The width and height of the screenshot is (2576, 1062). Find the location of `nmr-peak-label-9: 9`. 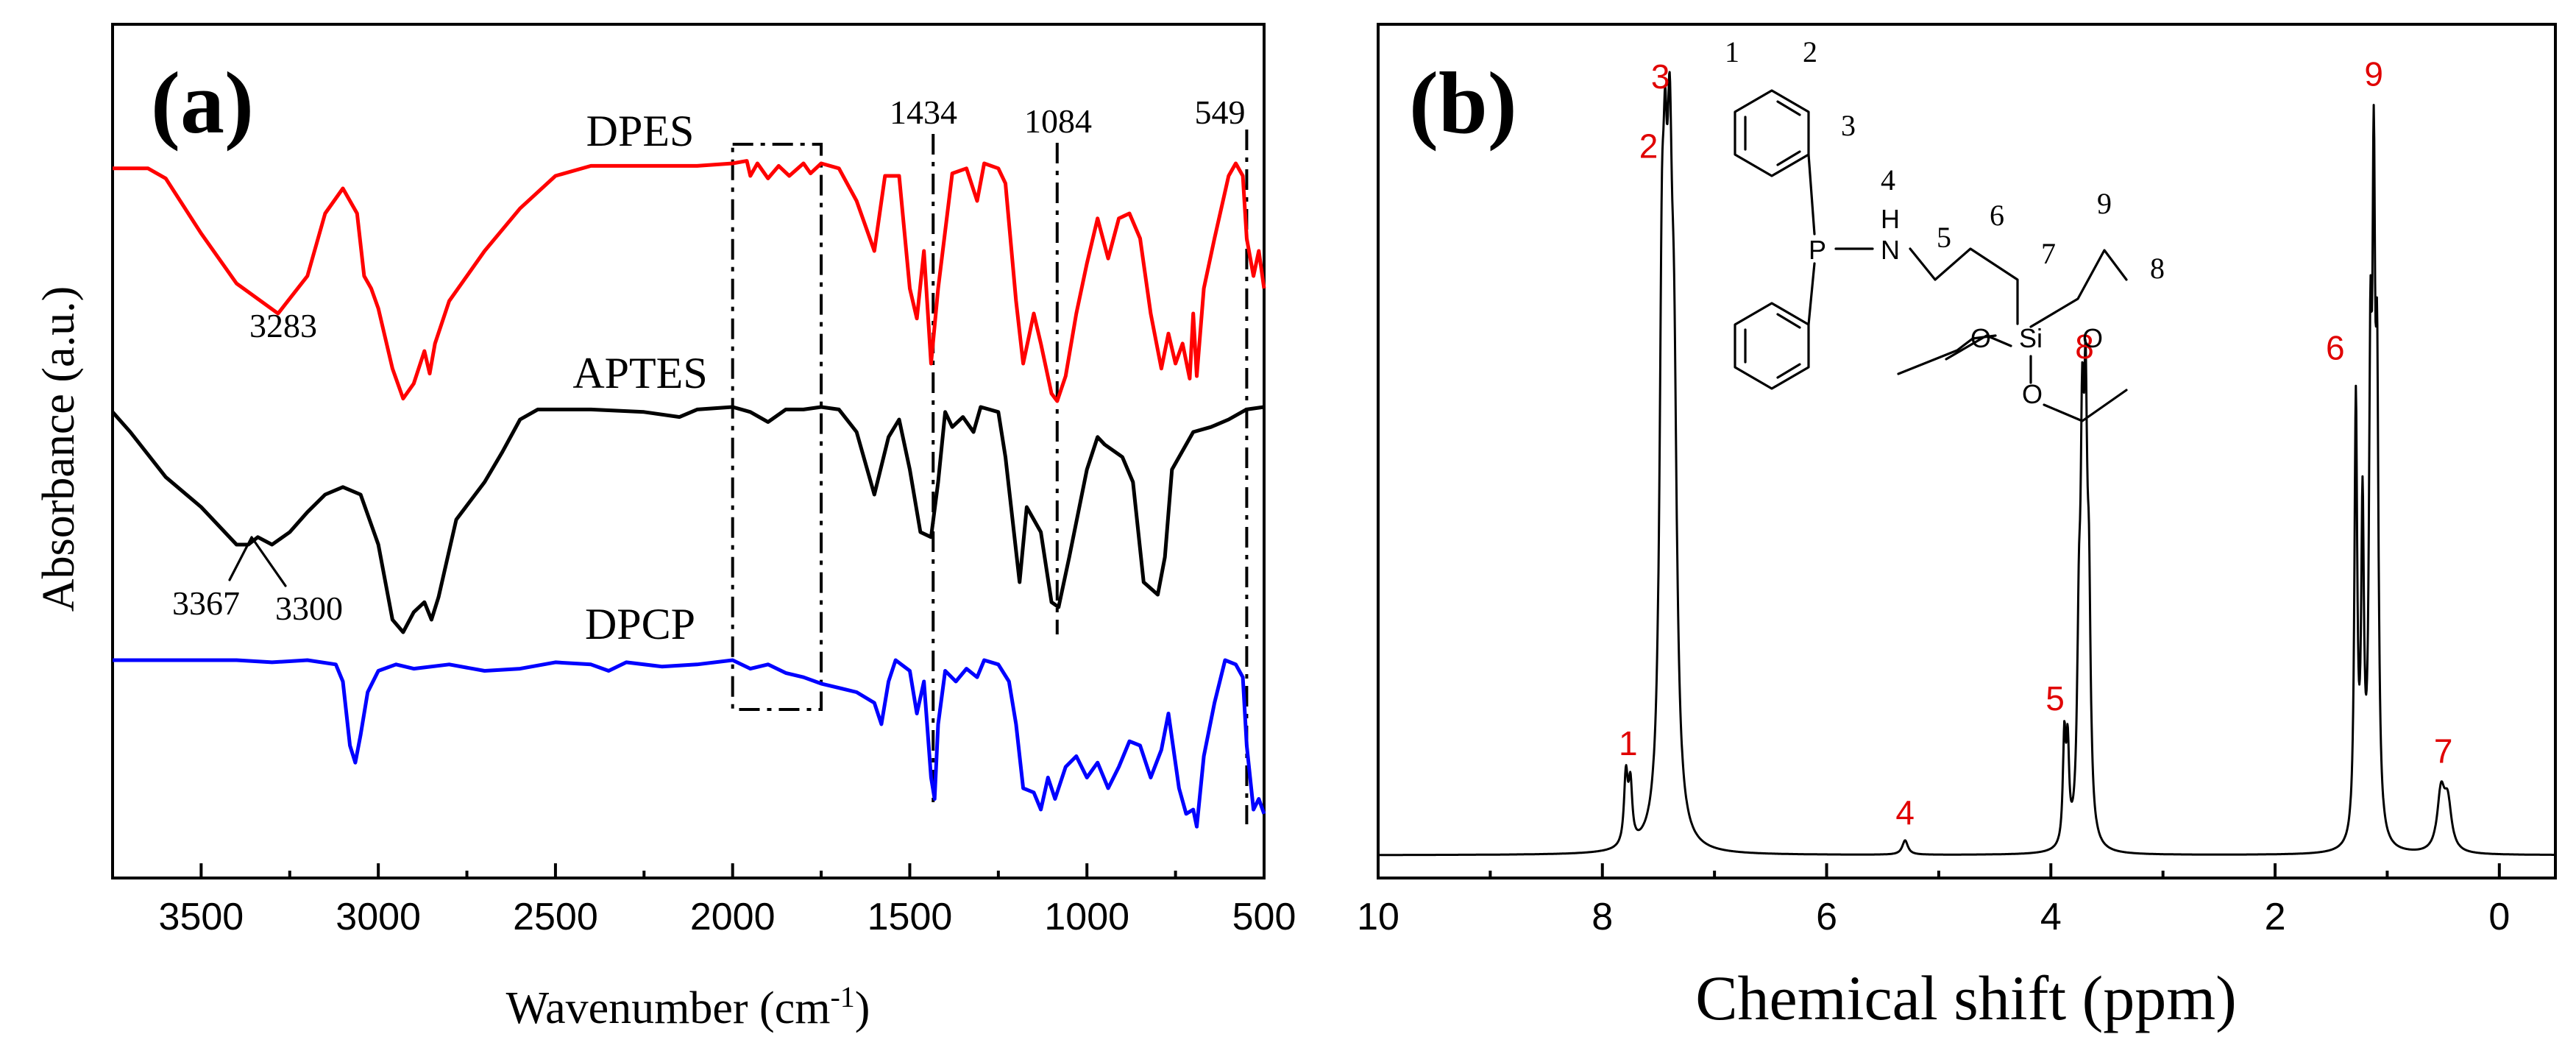

nmr-peak-label-9: 9 is located at coordinates (2373, 74).